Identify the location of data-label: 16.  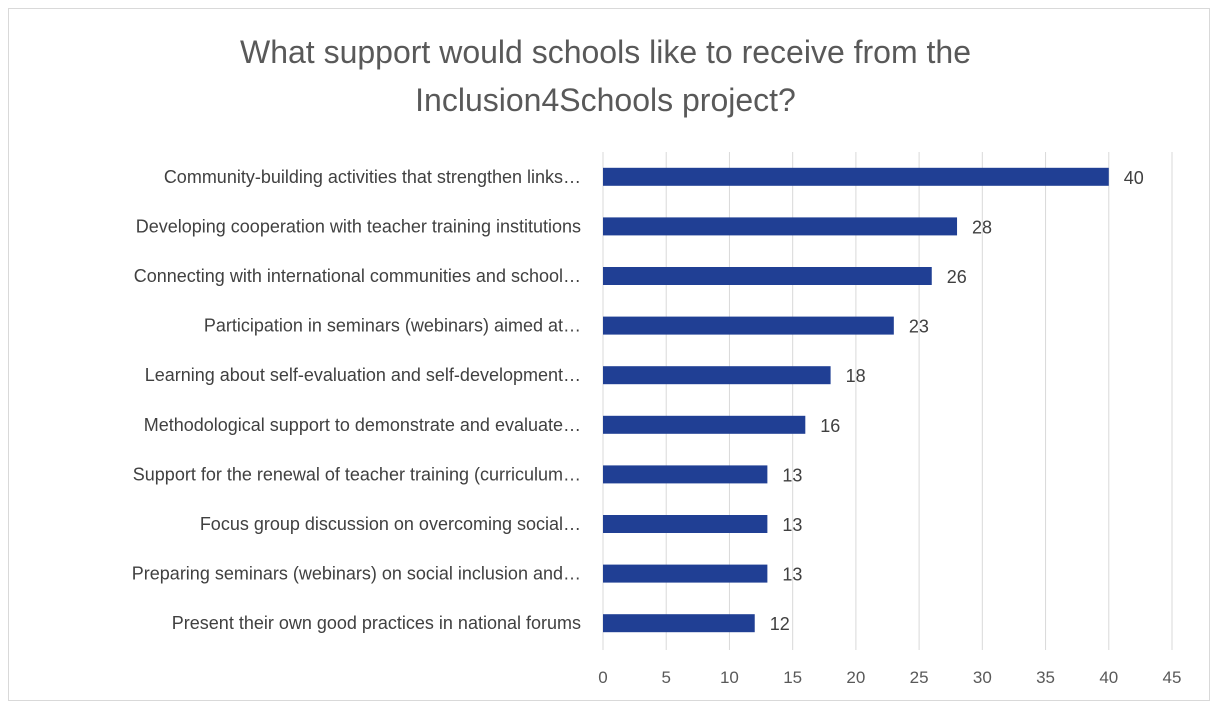
(830, 426).